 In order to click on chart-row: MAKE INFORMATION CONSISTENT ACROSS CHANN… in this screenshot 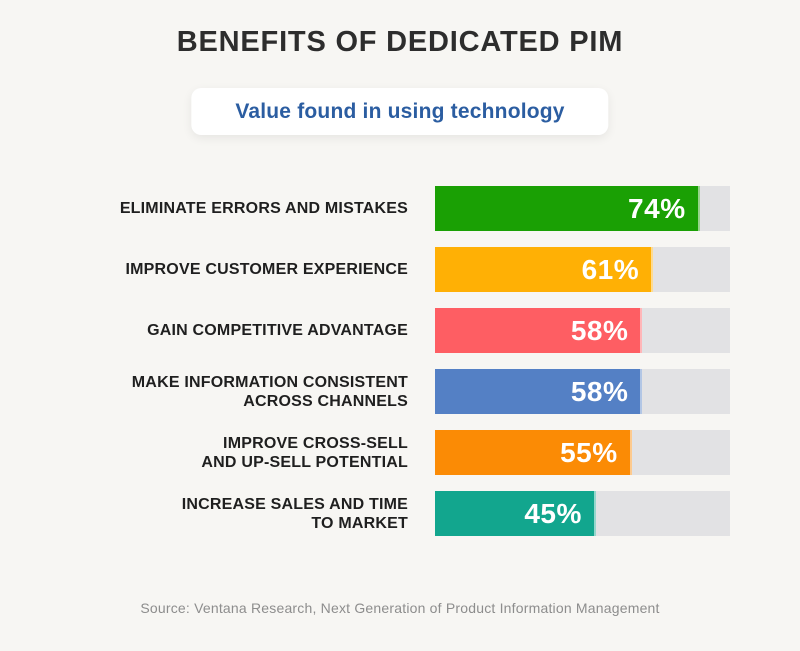, I will do `click(365, 391)`.